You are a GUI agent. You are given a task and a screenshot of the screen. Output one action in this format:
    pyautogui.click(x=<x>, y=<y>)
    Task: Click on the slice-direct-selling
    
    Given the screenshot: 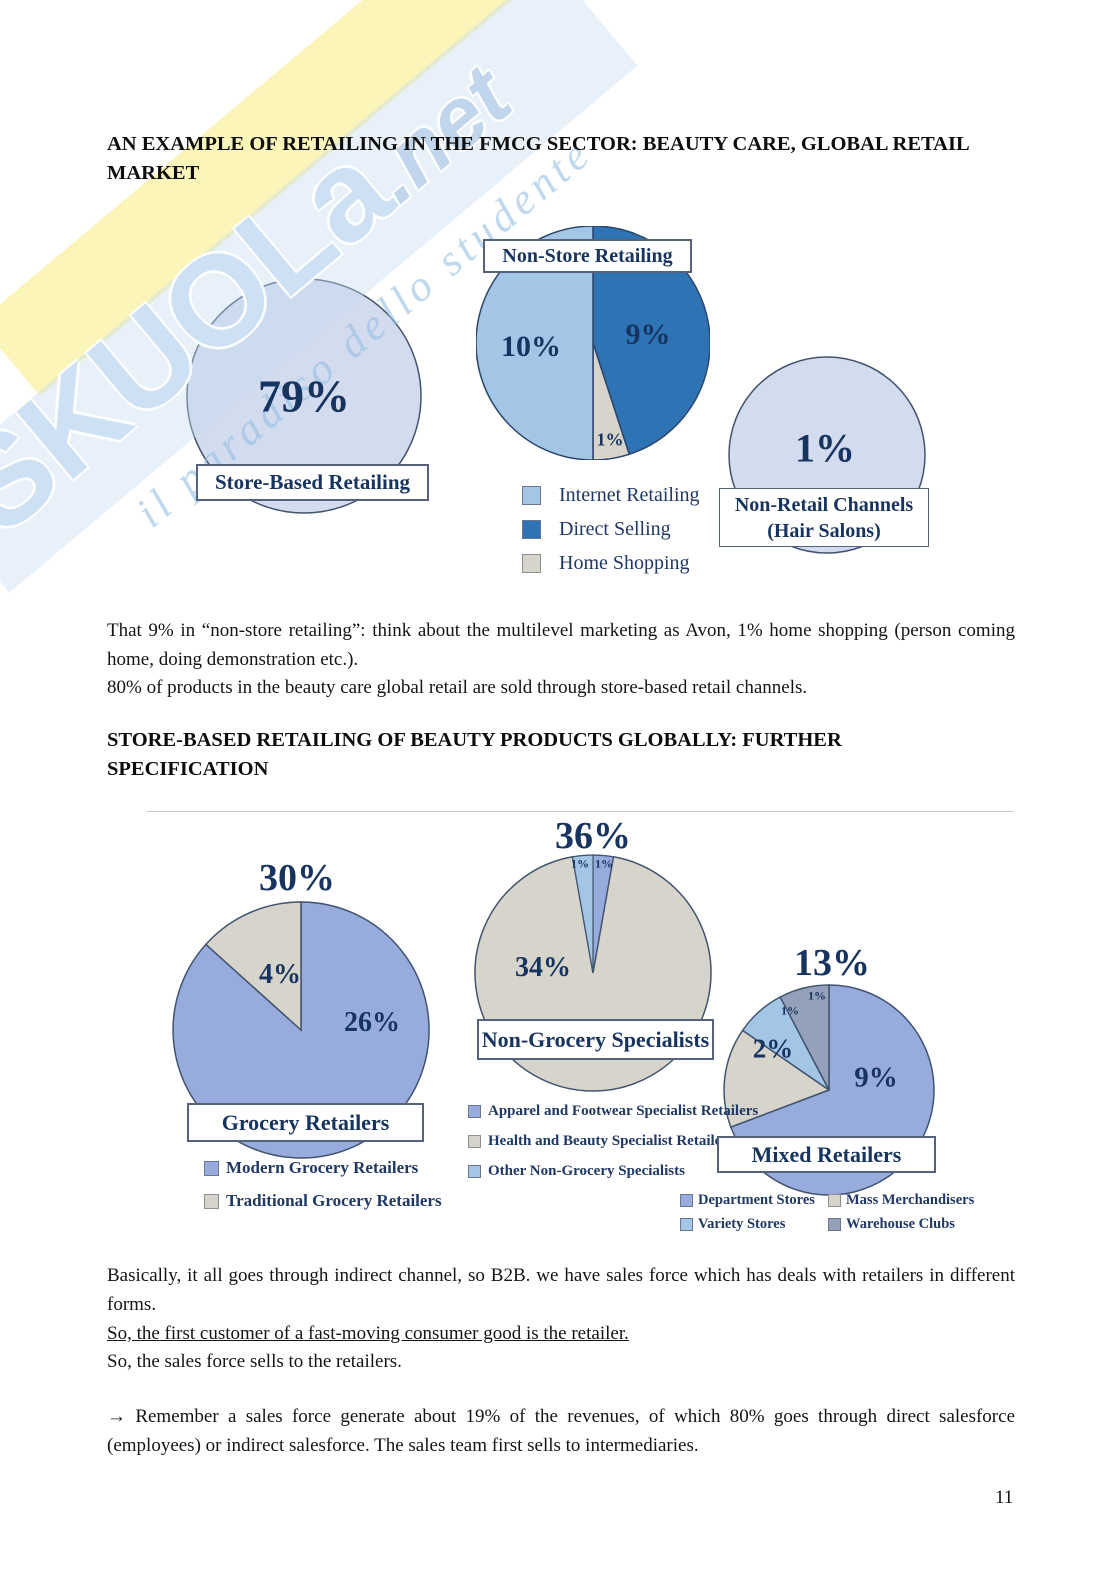 What is the action you would take?
    pyautogui.click(x=651, y=340)
    